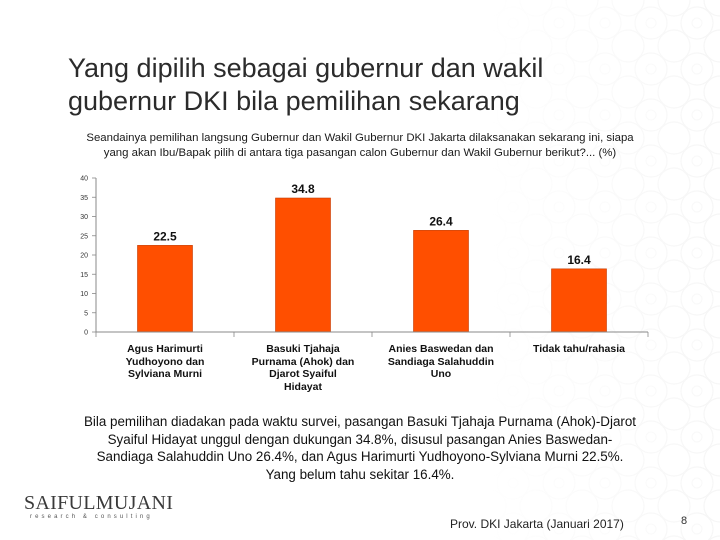  What do you see at coordinates (441, 349) in the screenshot?
I see `x-category-label-line: Anies Baswedan dan` at bounding box center [441, 349].